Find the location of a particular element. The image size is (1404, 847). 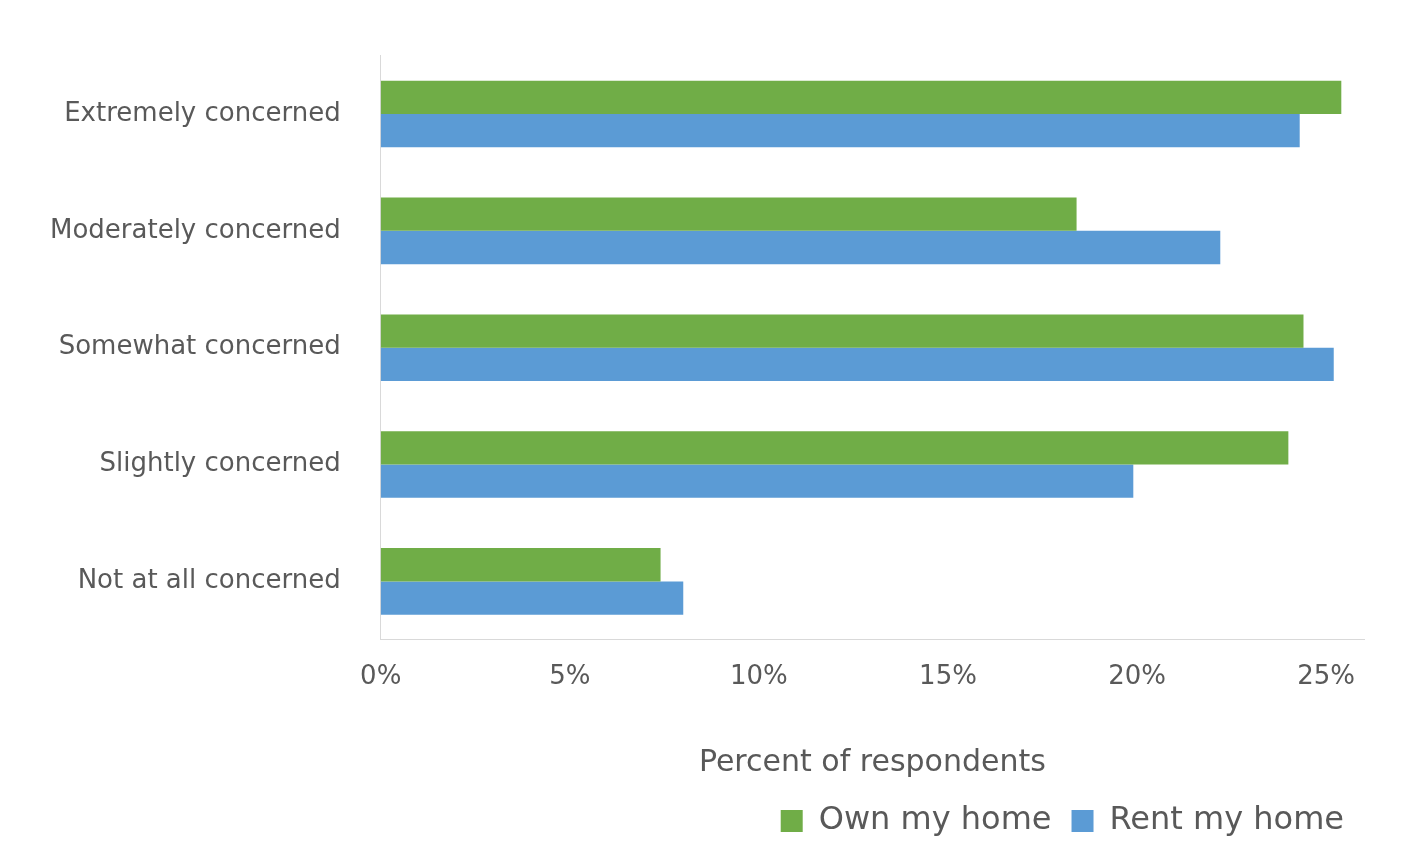

legend-label: Rent my home is located at coordinates (1226, 818).